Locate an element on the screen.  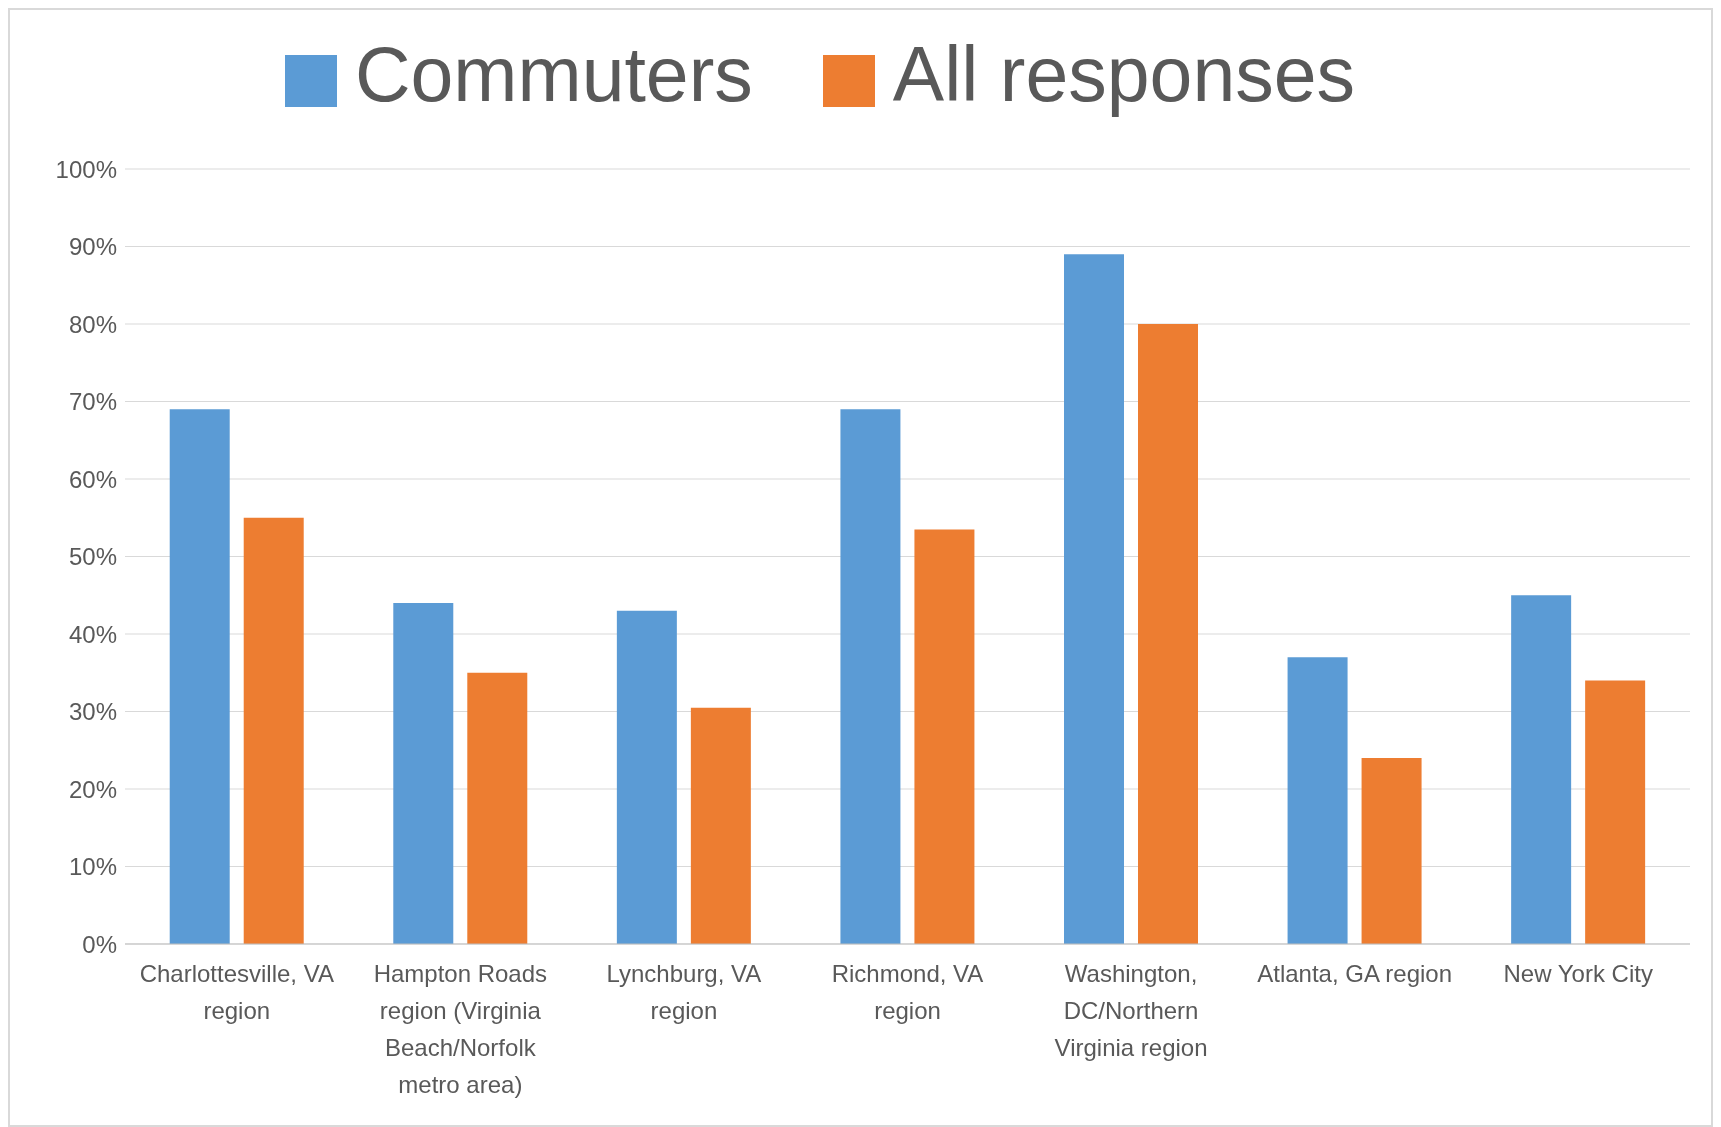
y-tick-label: 70% is located at coordinates (92, 402).